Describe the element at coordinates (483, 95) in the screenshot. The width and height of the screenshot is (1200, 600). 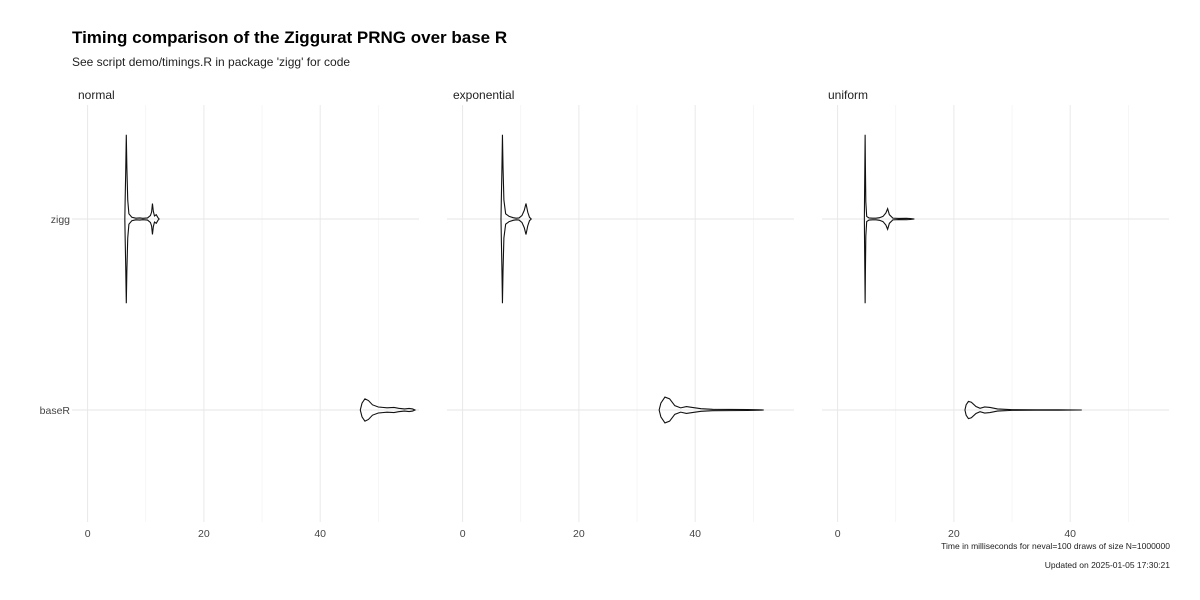
I see `facet-label: exponential` at that location.